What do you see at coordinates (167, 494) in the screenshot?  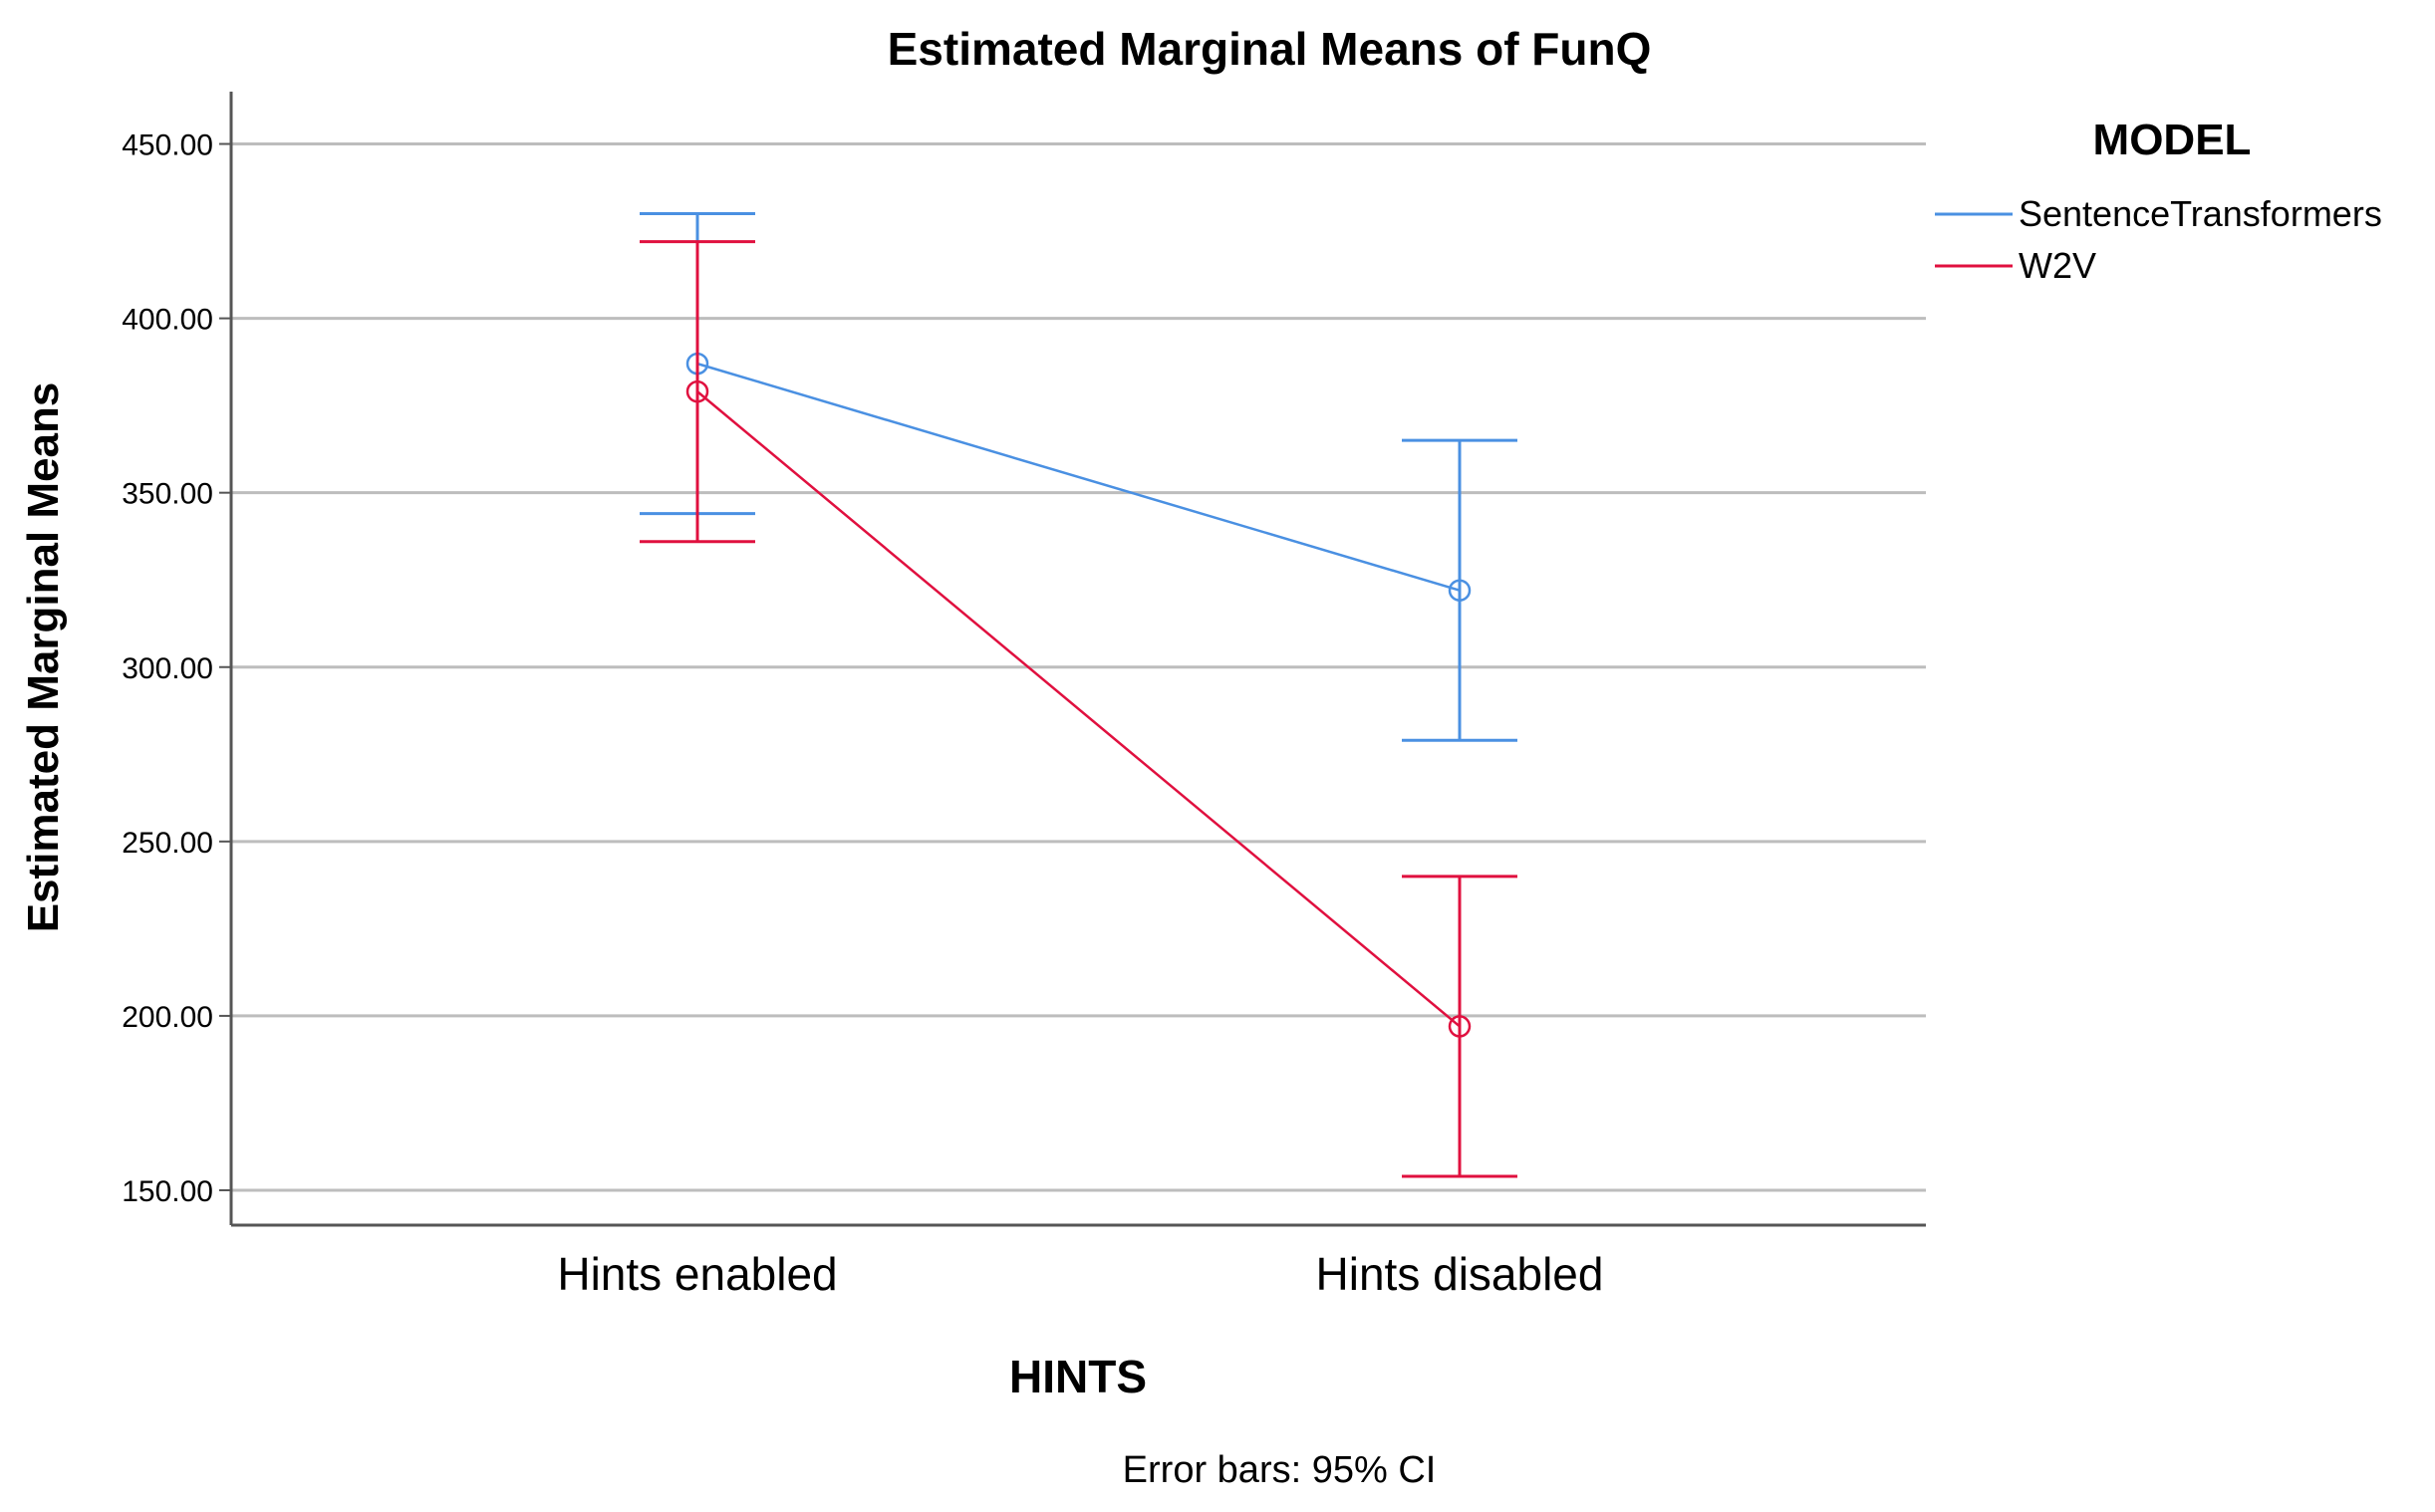 I see `y-tick-label: 350.00` at bounding box center [167, 494].